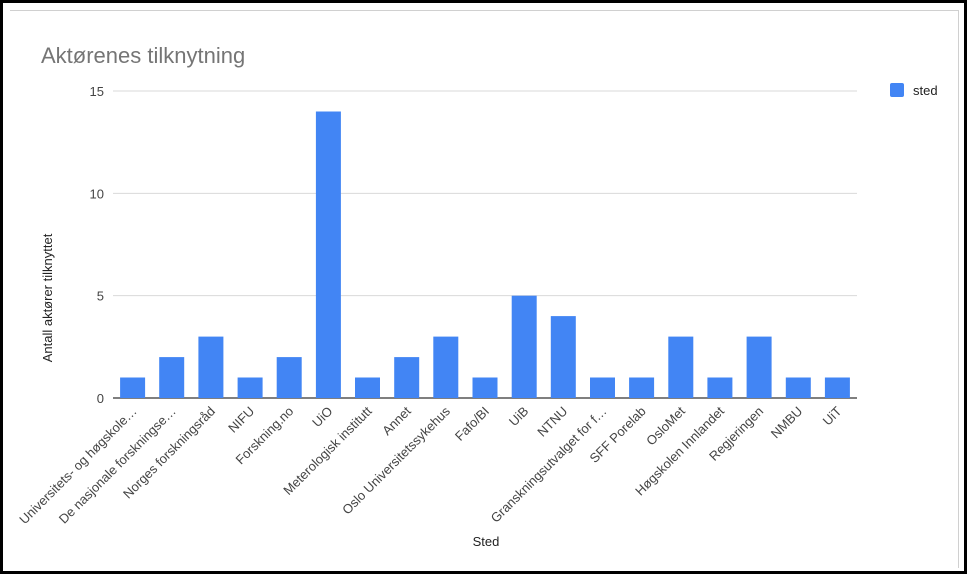  I want to click on x-tick-label: UiB, so click(518, 416).